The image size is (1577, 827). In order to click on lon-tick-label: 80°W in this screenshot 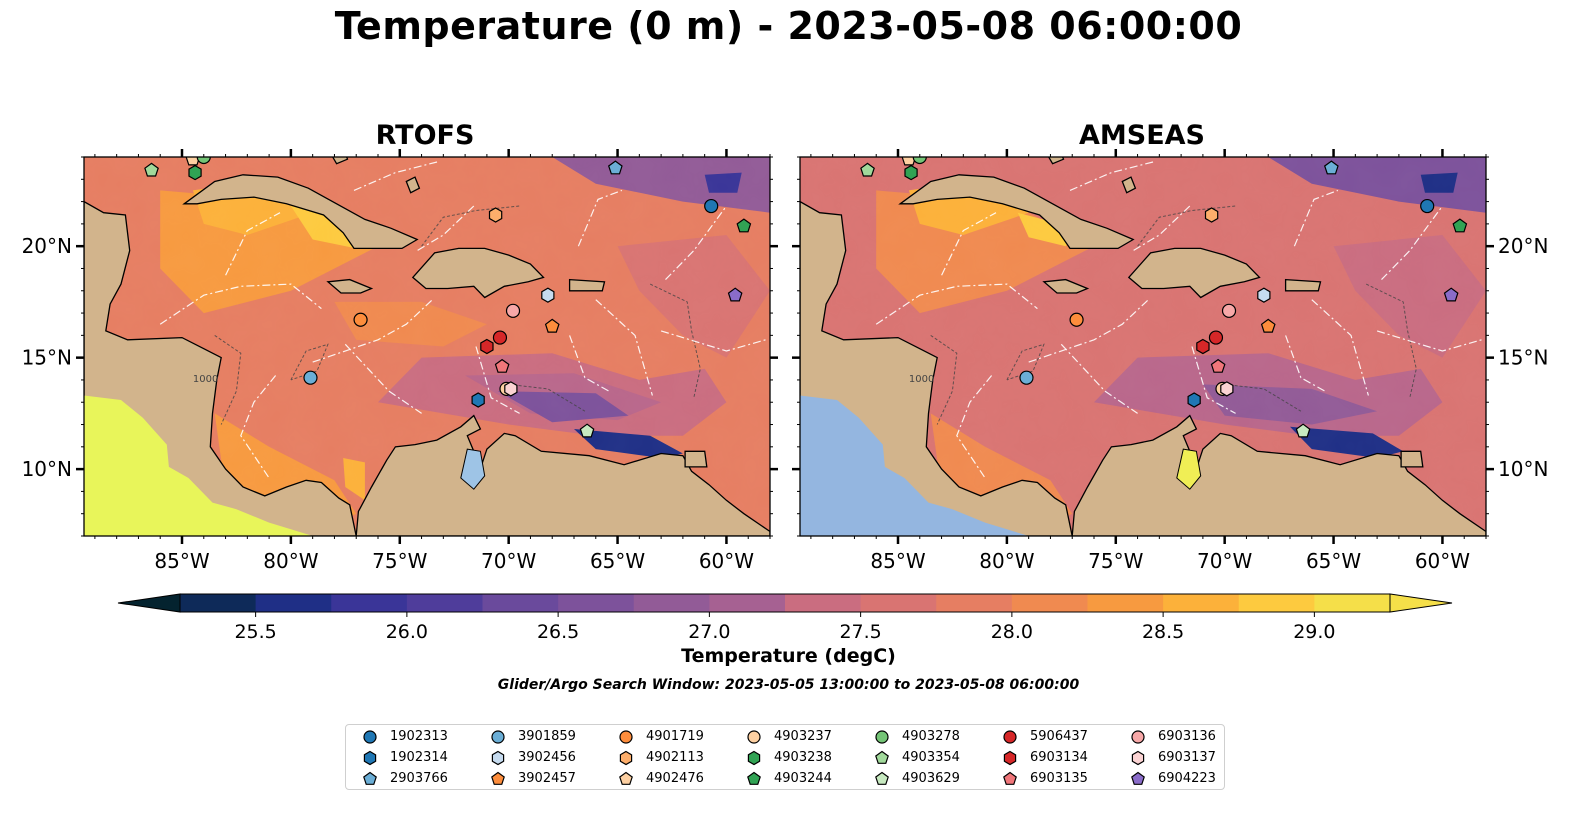, I will do `click(1006, 561)`.